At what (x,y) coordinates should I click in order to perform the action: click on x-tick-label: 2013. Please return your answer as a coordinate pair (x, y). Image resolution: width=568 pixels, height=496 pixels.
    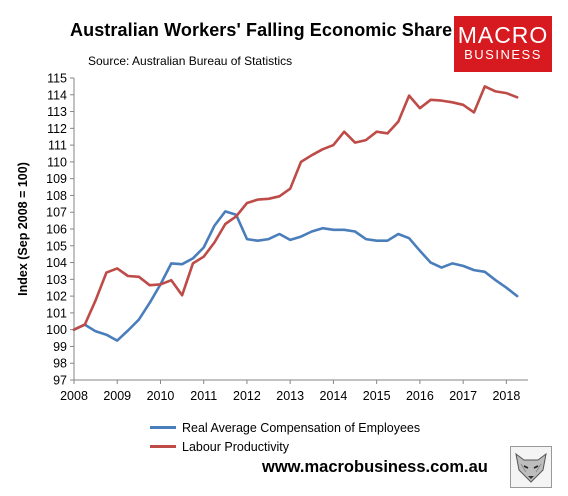
    Looking at the image, I should click on (290, 396).